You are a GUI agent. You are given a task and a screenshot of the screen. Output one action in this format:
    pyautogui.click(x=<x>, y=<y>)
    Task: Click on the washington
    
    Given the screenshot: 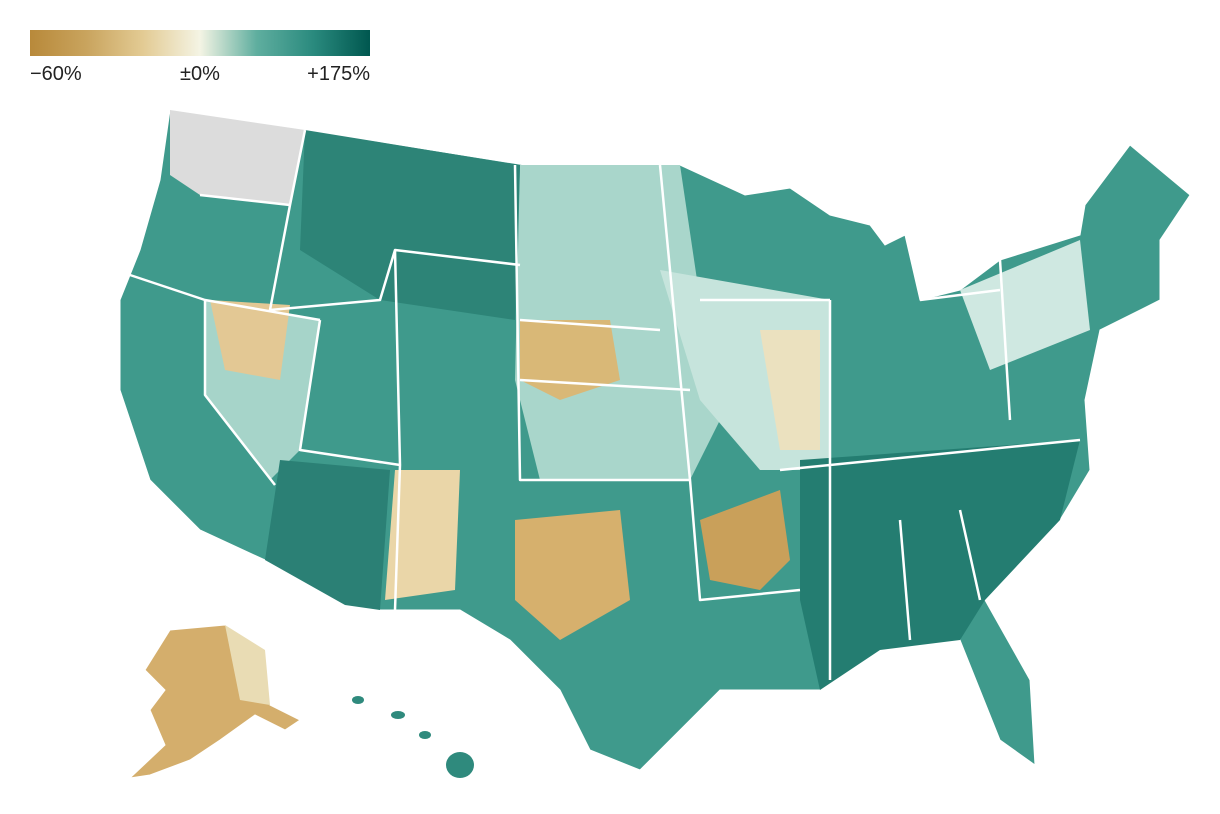 What is the action you would take?
    pyautogui.click(x=237, y=157)
    